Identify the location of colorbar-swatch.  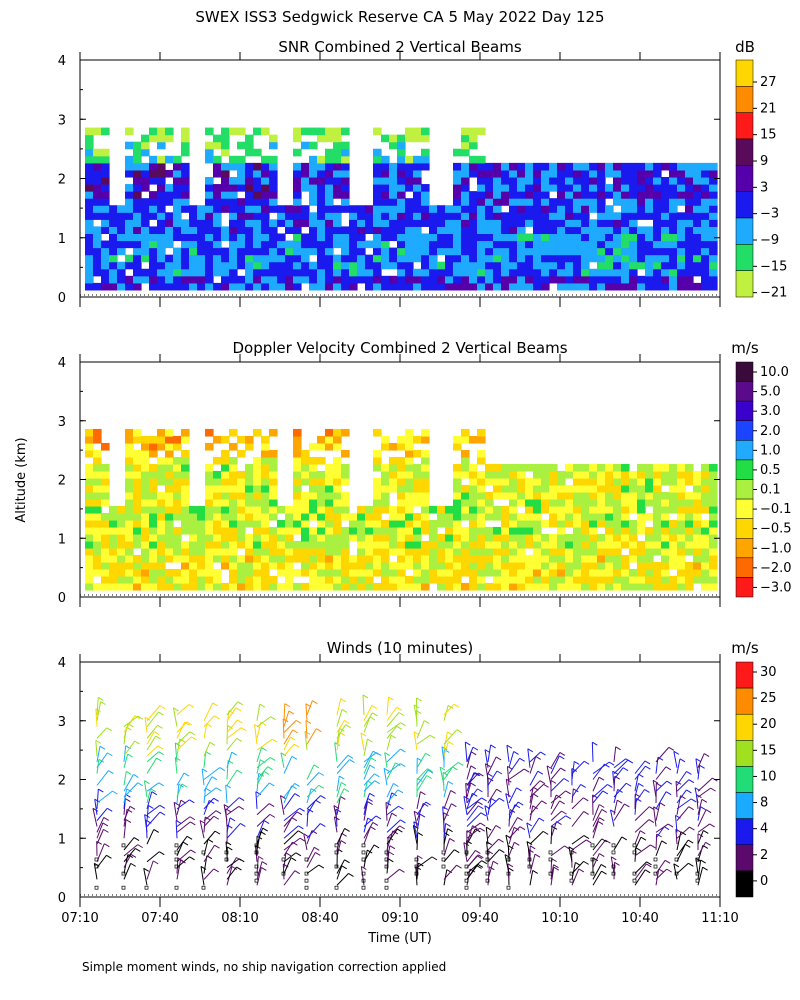
(744, 489).